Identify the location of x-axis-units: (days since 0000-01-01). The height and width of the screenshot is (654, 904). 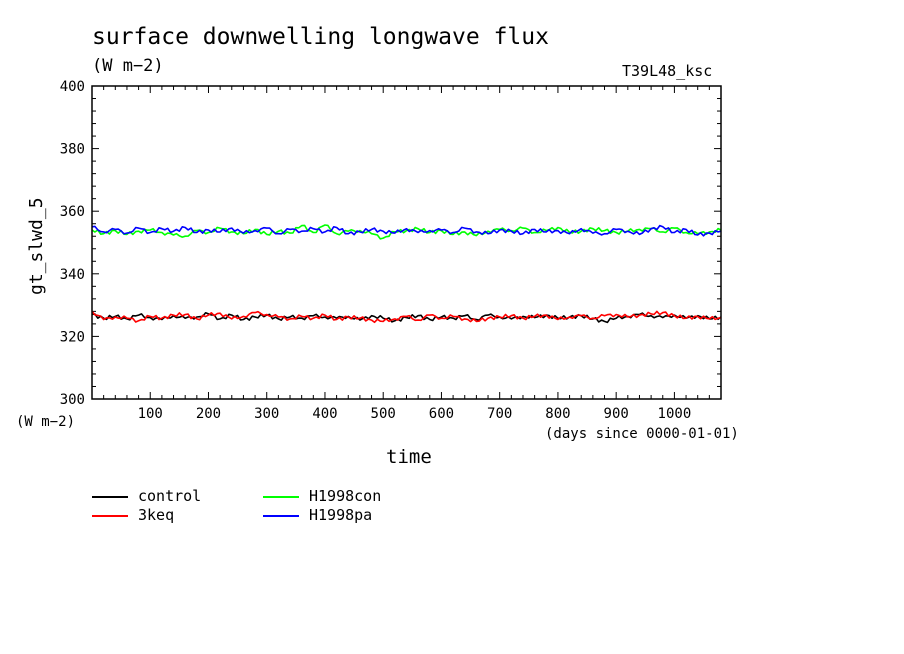
(642, 434).